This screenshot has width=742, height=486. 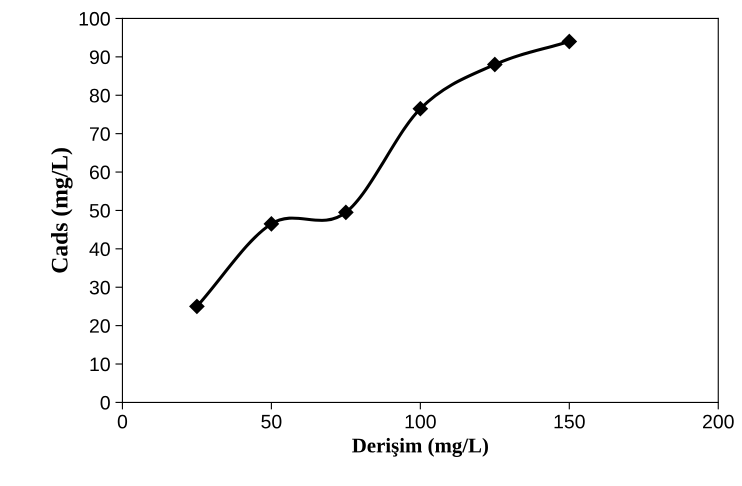 I want to click on x-tick-label: 150, so click(x=569, y=421).